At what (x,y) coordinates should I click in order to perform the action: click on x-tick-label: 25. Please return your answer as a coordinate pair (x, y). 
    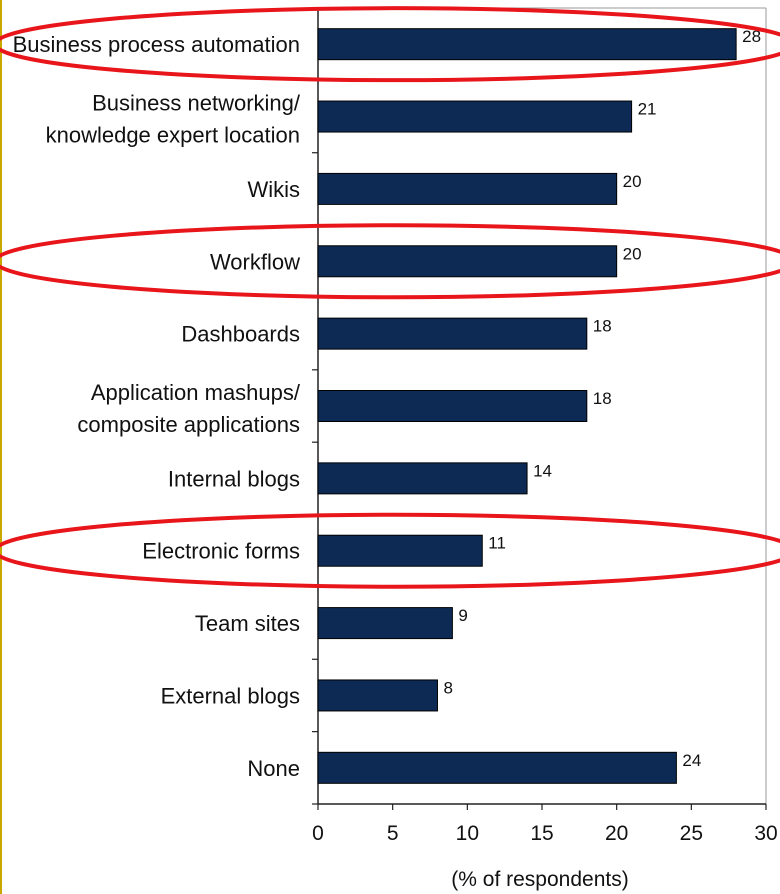
    Looking at the image, I should click on (691, 833).